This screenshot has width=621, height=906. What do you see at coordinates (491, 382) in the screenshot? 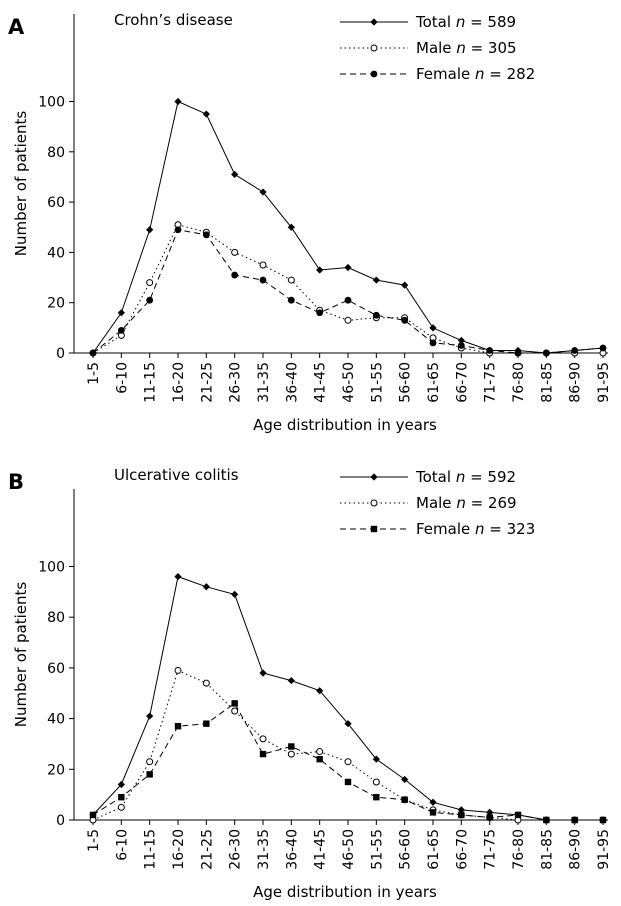
I see `x-tick-label: 71-75` at bounding box center [491, 382].